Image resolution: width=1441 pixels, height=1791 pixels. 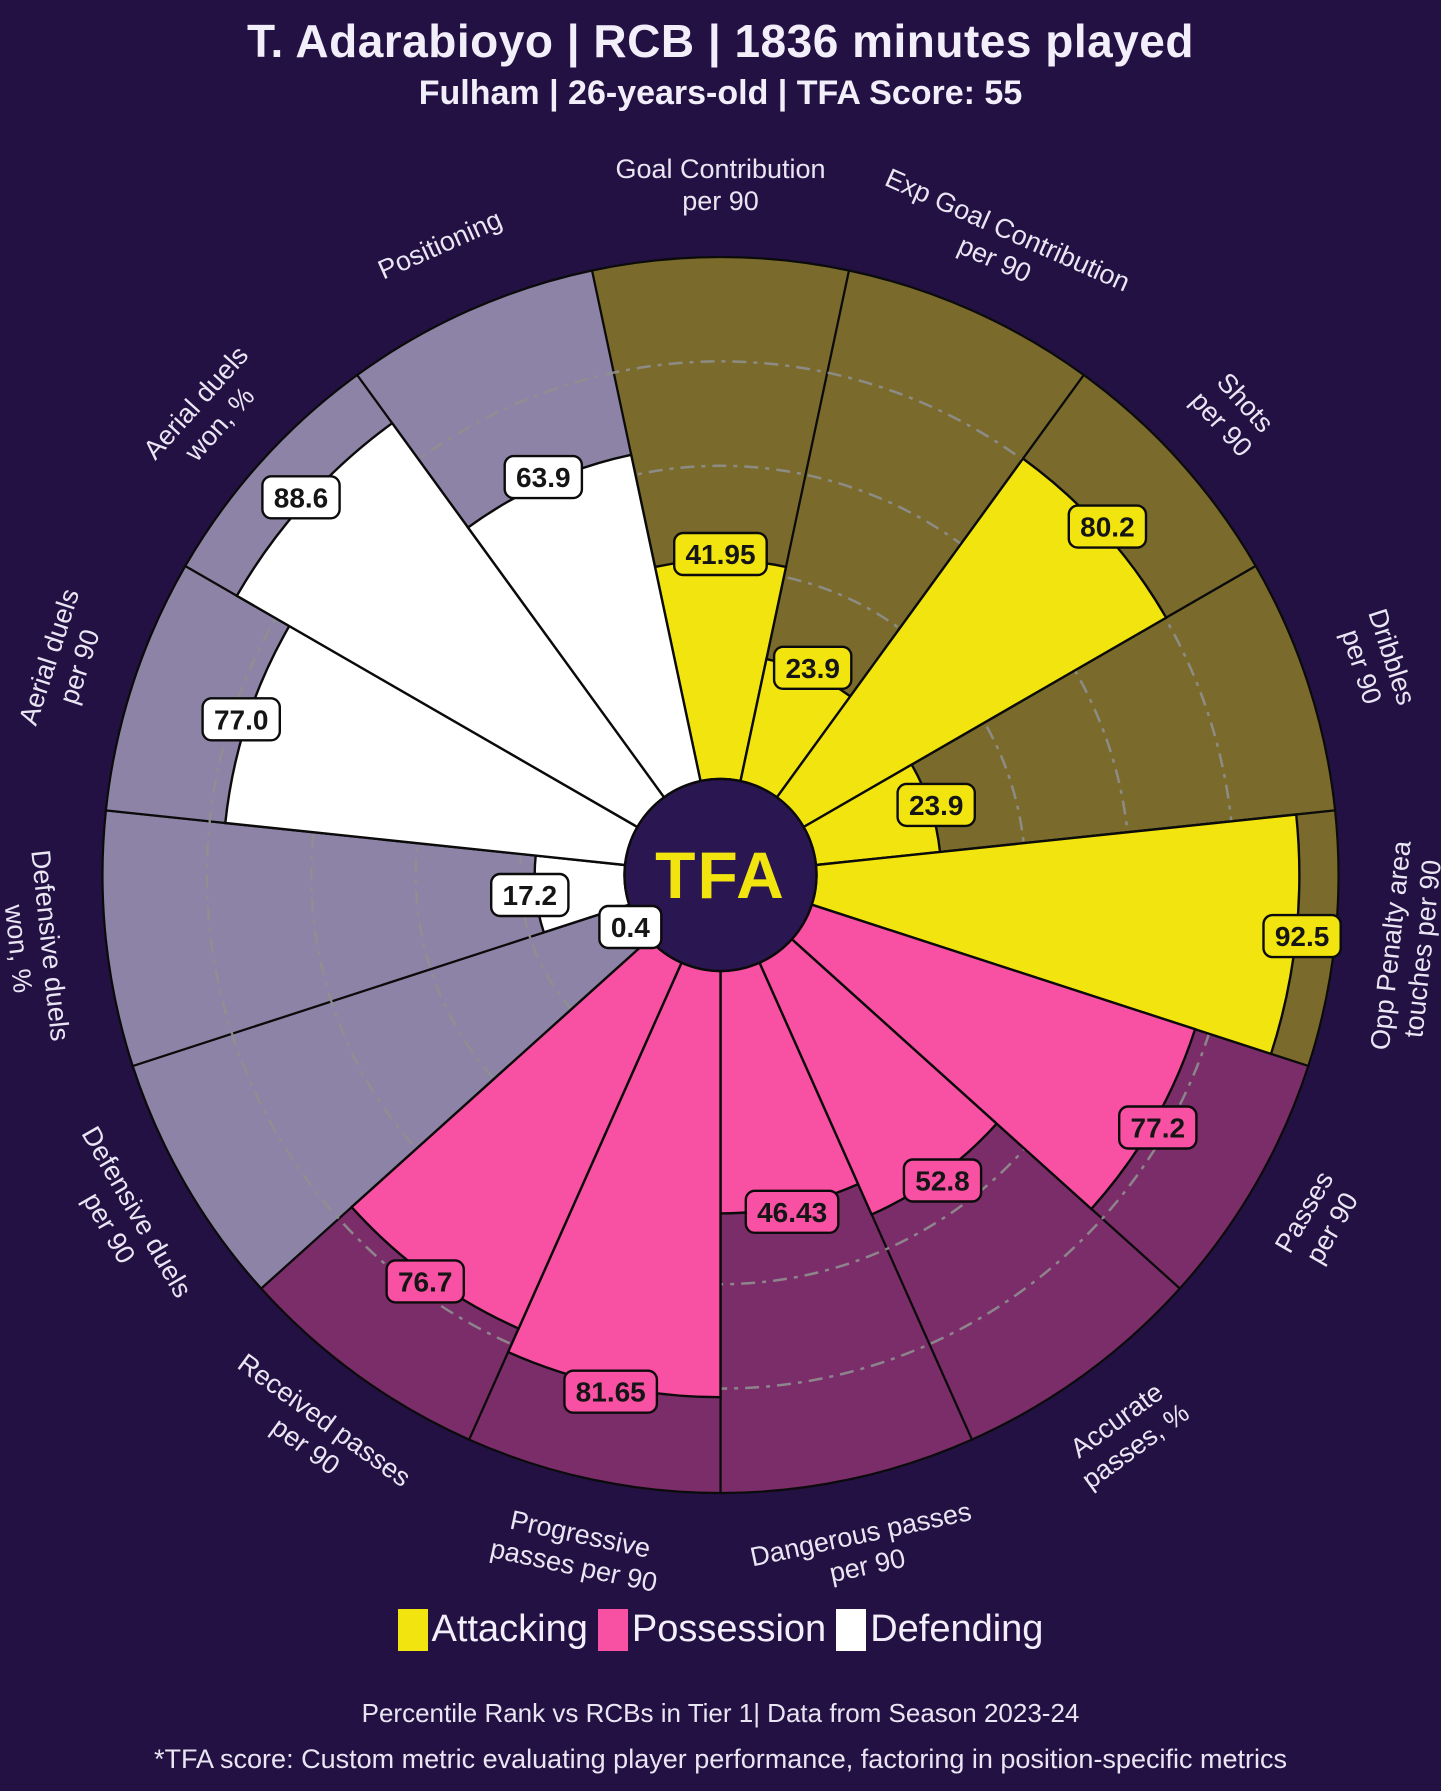 I want to click on svg-text: 46.43, so click(x=792, y=1212).